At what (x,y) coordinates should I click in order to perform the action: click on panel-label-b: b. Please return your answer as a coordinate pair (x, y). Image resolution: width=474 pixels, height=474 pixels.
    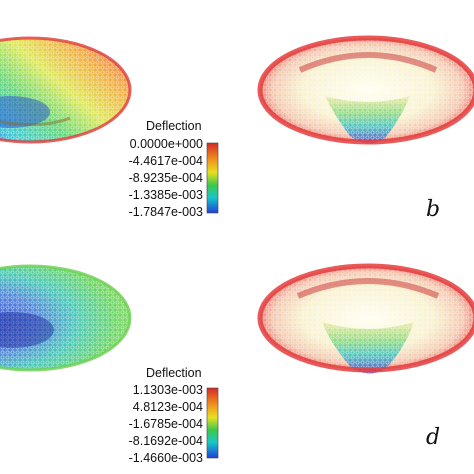
    Looking at the image, I should click on (433, 209).